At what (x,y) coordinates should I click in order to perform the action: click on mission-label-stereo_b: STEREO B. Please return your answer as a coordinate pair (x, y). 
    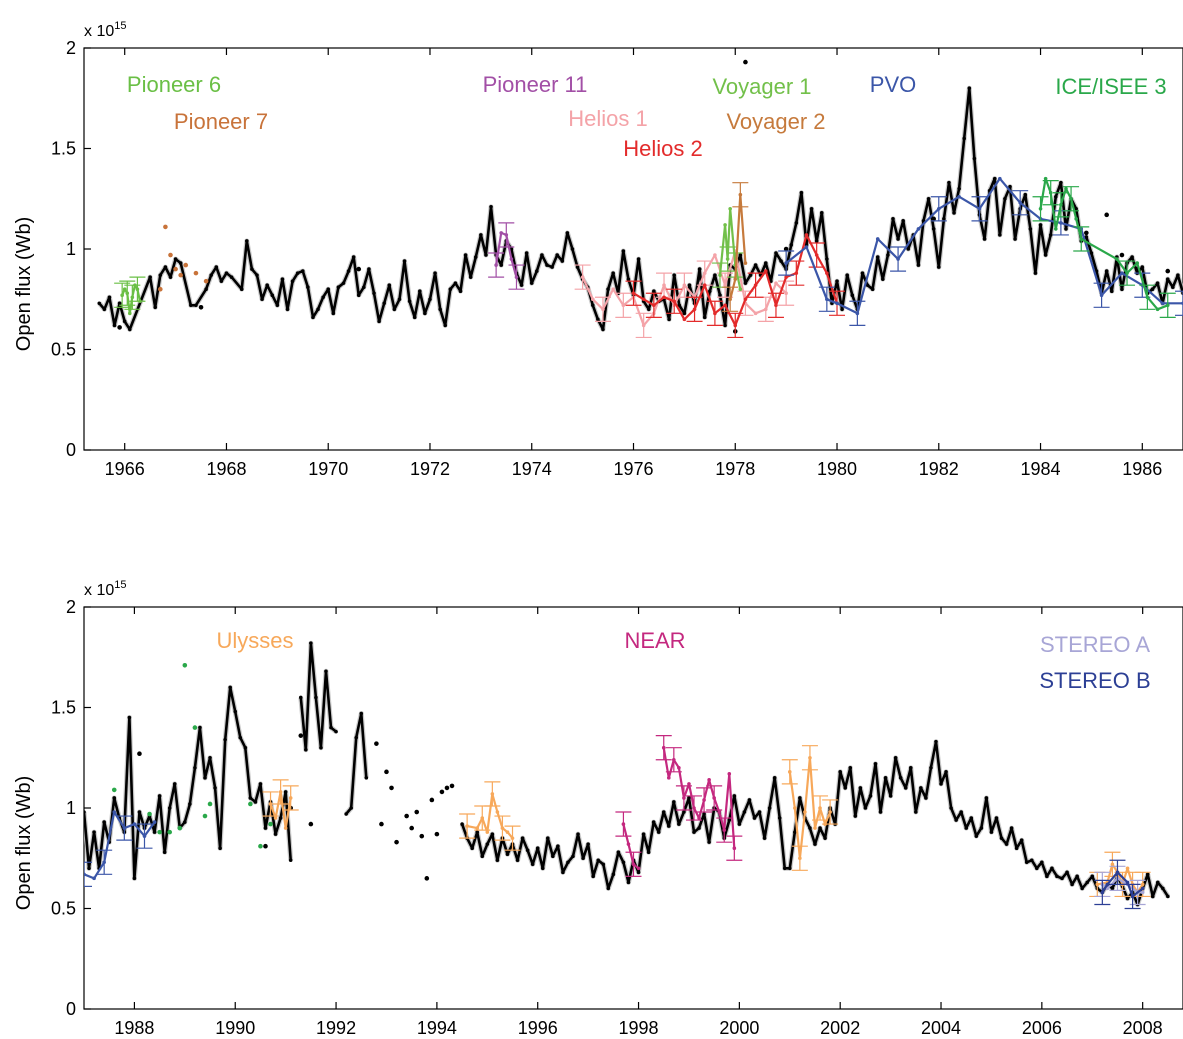
    Looking at the image, I should click on (1094, 680).